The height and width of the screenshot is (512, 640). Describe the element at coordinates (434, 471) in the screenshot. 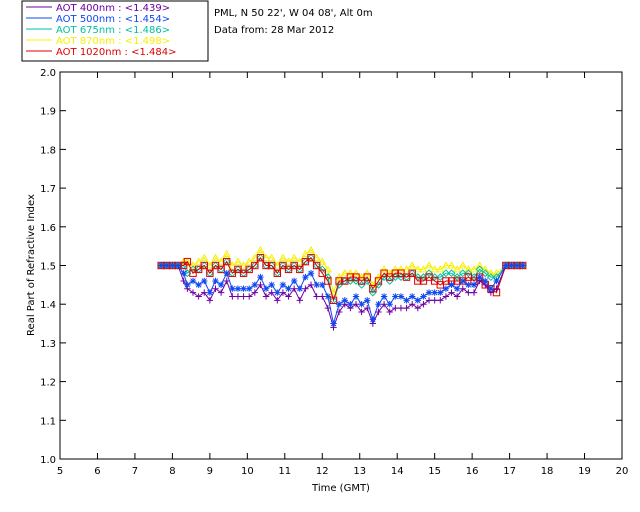

I see `x-tick-label: 15` at that location.